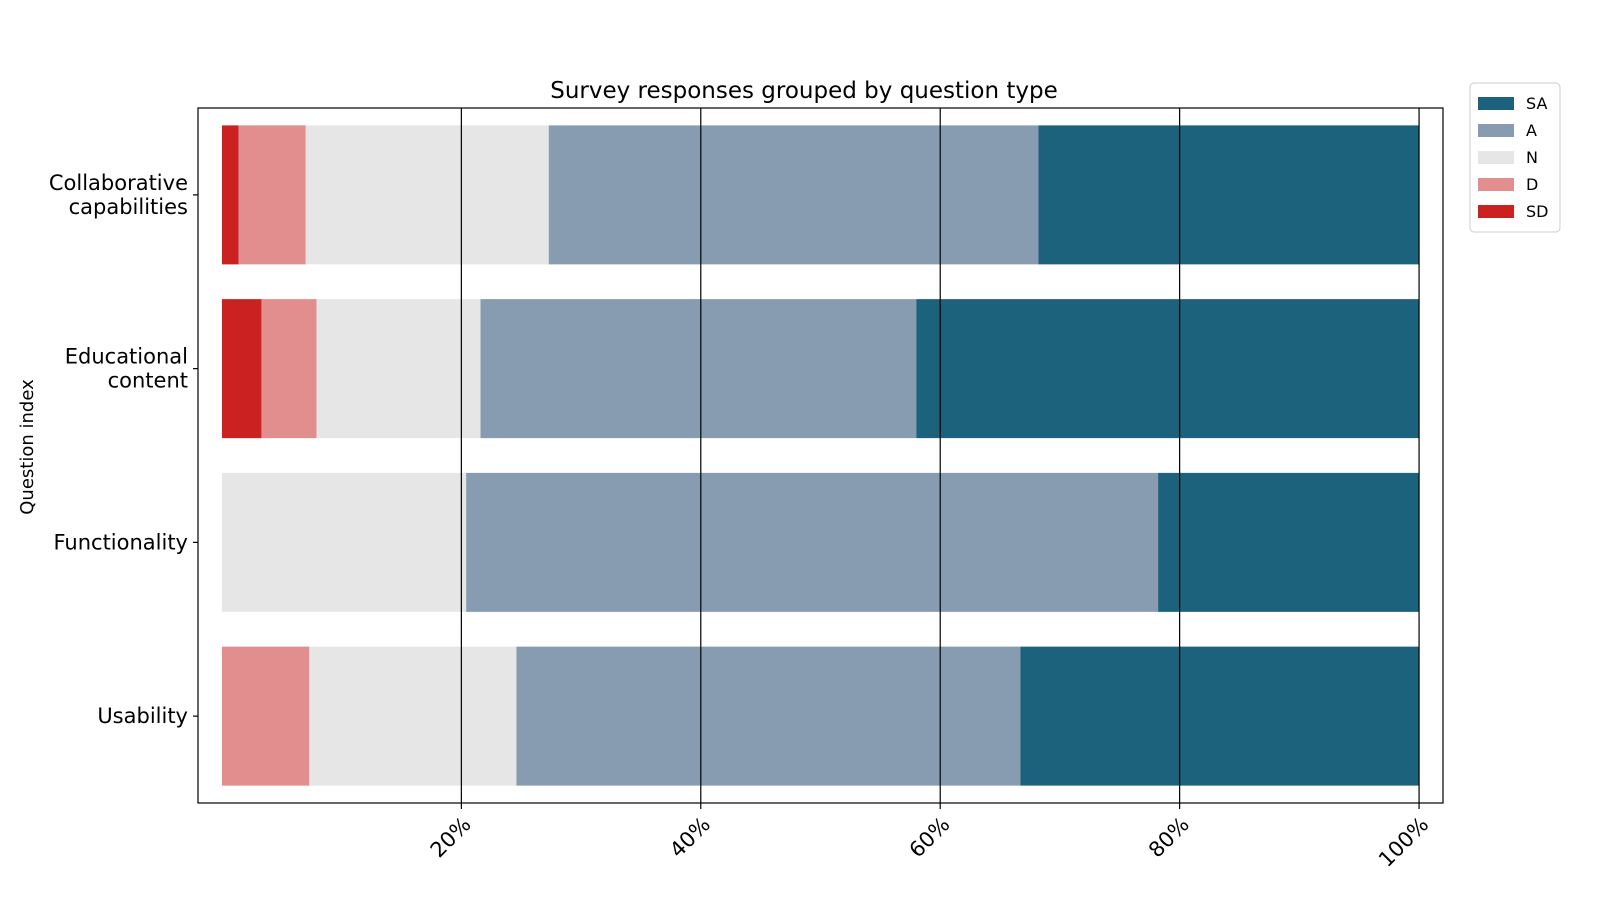 This screenshot has width=1600, height=900. Describe the element at coordinates (118, 183) in the screenshot. I see `category-label-0-0: Collaborative` at that location.